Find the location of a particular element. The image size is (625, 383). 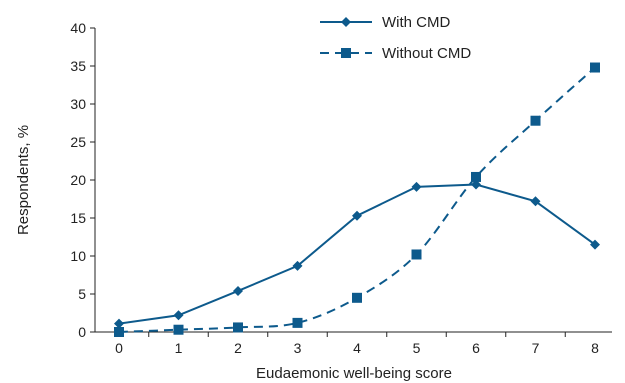

y-ticks: 0 5 10 15 20 25 30 35 40 is located at coordinates (82, 180).